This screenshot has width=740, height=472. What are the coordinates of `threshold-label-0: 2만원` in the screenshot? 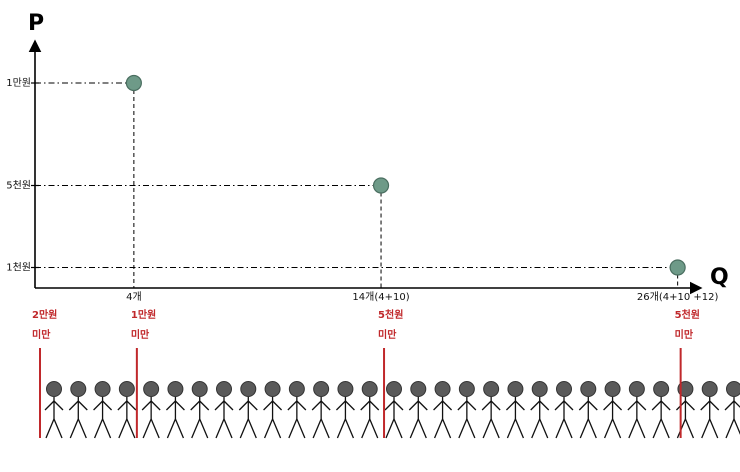 It's located at (44, 314).